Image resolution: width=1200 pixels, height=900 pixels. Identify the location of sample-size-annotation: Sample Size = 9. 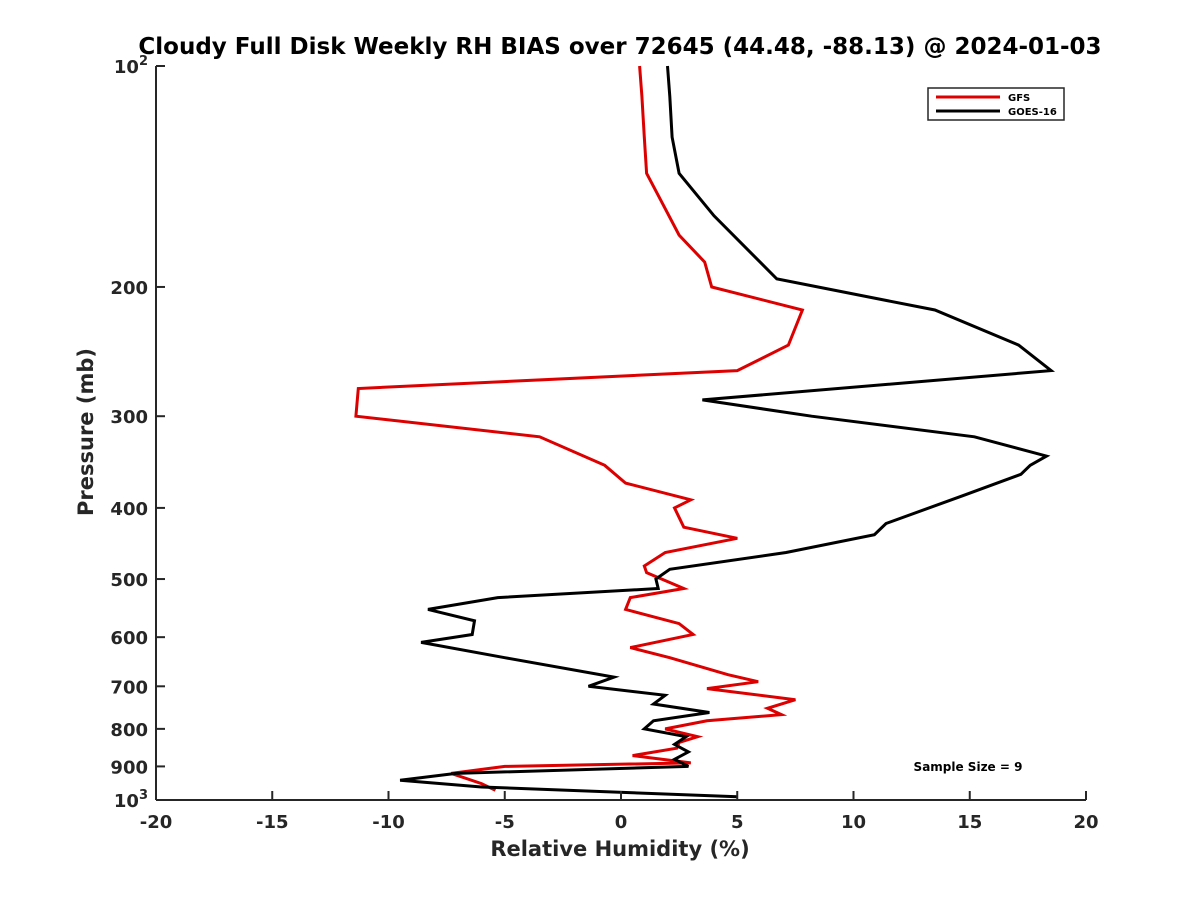
(968, 767).